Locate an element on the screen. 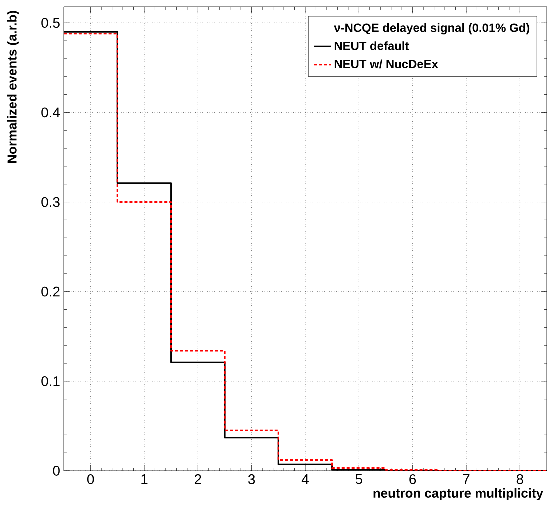 The width and height of the screenshot is (553, 513). x-tick-label: 2 is located at coordinates (198, 479).